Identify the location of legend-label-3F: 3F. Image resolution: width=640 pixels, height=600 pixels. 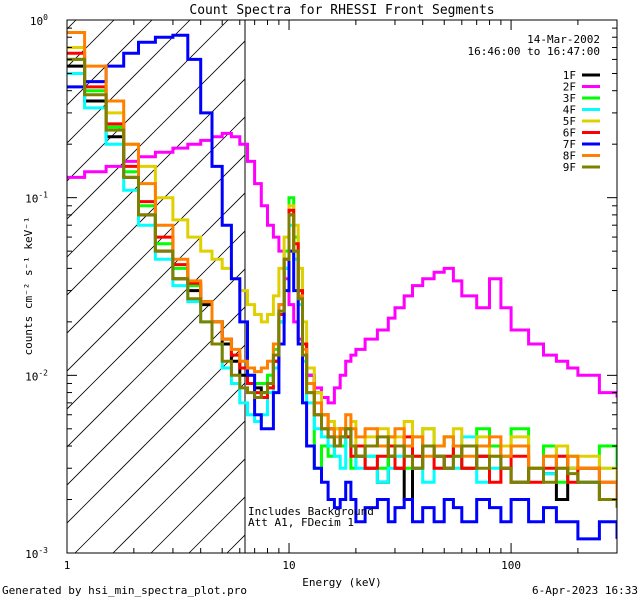
(569, 98).